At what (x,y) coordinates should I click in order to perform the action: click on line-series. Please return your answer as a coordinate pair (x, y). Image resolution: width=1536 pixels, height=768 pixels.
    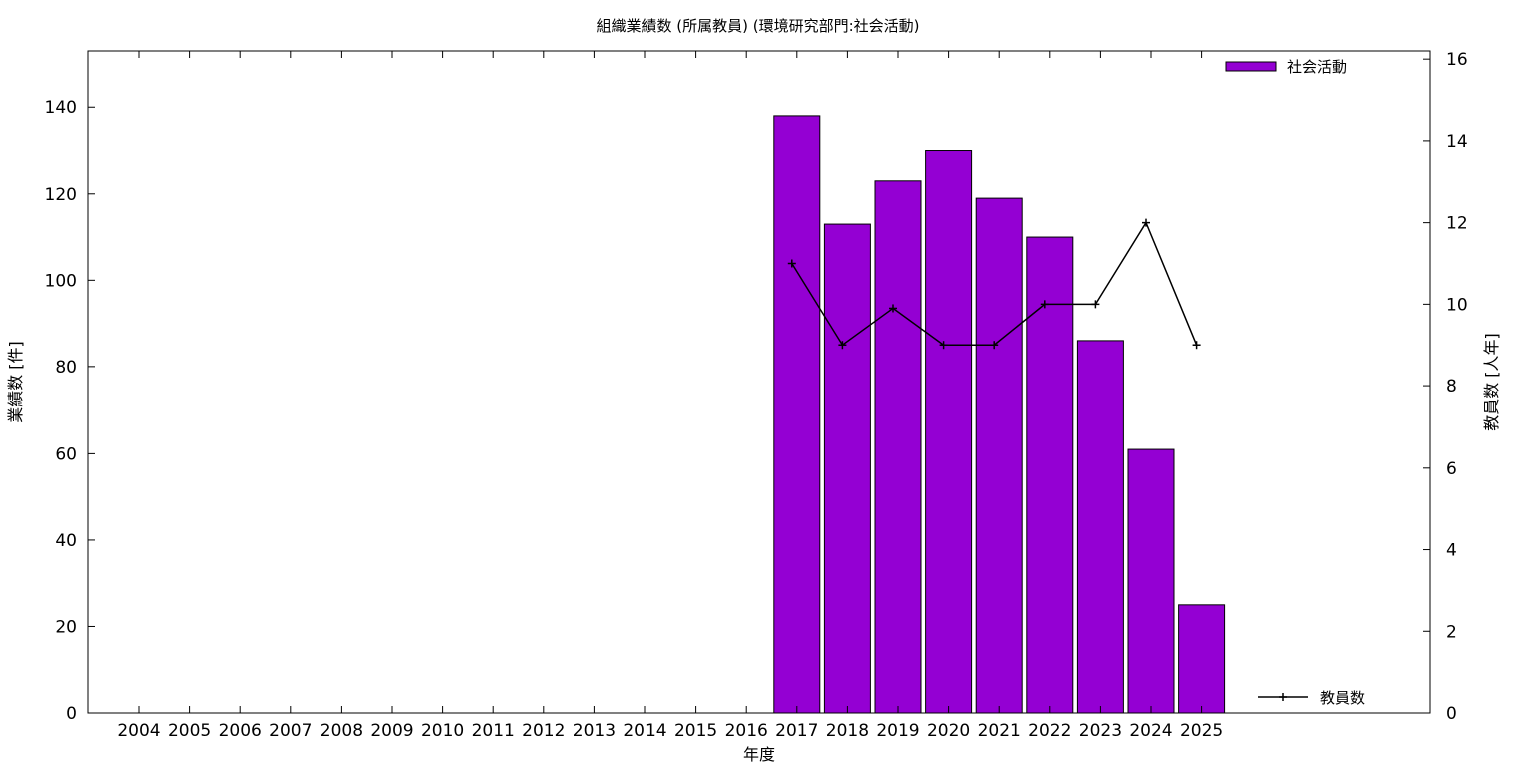
    Looking at the image, I should click on (994, 284).